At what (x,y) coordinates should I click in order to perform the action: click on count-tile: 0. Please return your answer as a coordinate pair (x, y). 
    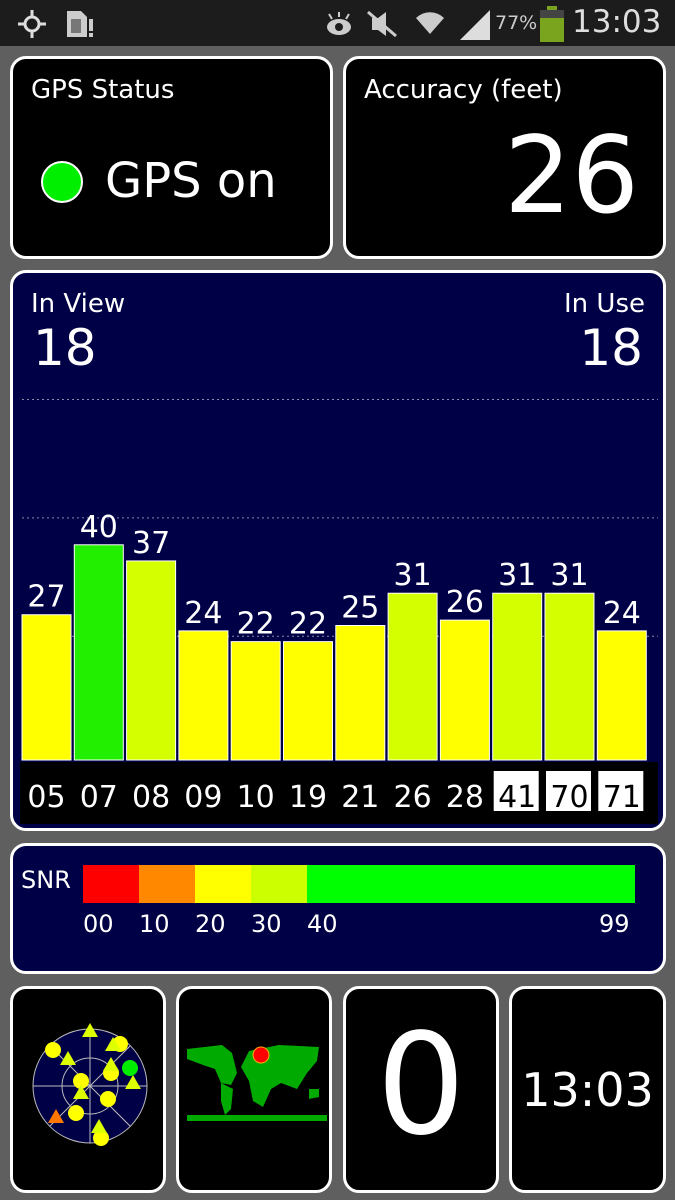
    Looking at the image, I should click on (421, 1089).